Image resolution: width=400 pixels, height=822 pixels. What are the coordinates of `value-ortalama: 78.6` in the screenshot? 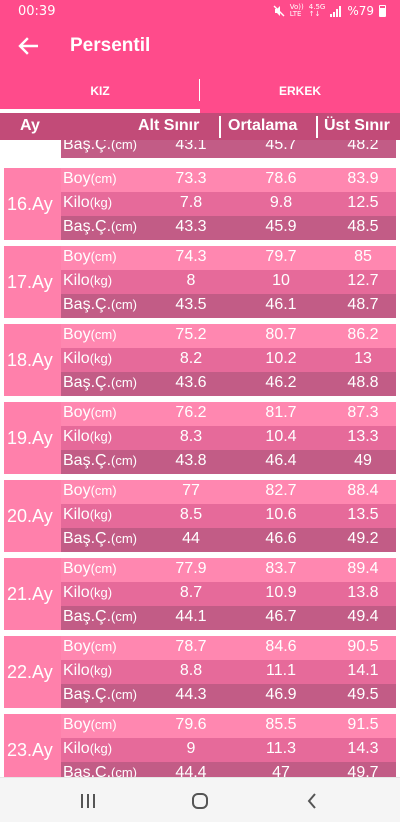 It's located at (281, 178).